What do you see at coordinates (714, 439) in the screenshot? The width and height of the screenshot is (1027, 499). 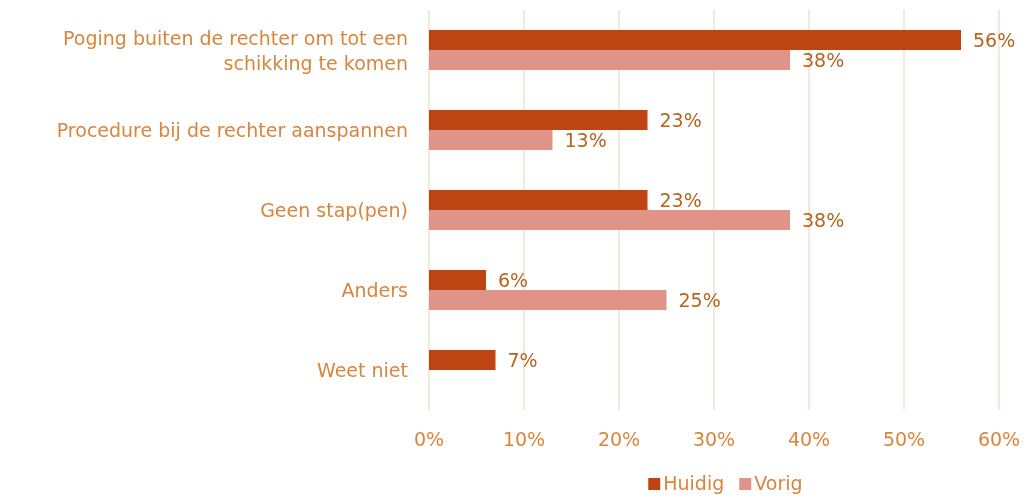 I see `x-tick-label: 30%` at bounding box center [714, 439].